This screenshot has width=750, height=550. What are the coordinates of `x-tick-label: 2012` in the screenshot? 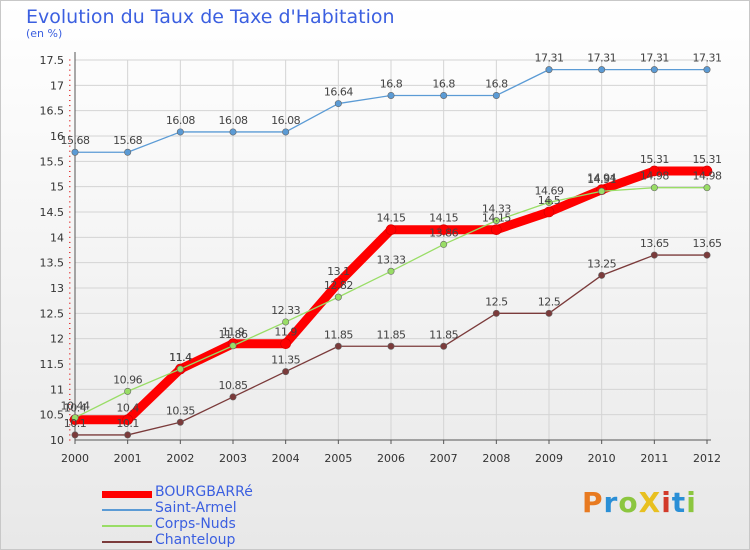 It's located at (707, 458).